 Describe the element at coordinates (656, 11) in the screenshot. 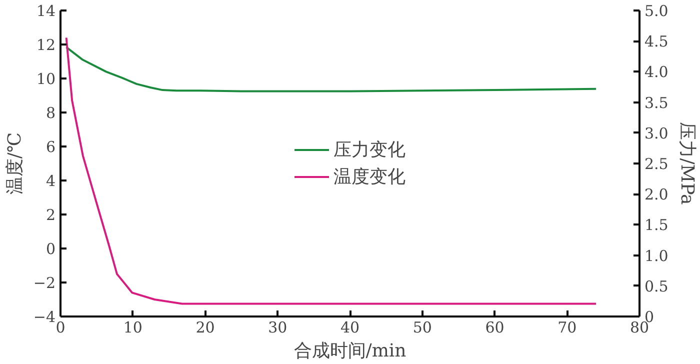

I see `y2-tick-label: 5.0` at that location.